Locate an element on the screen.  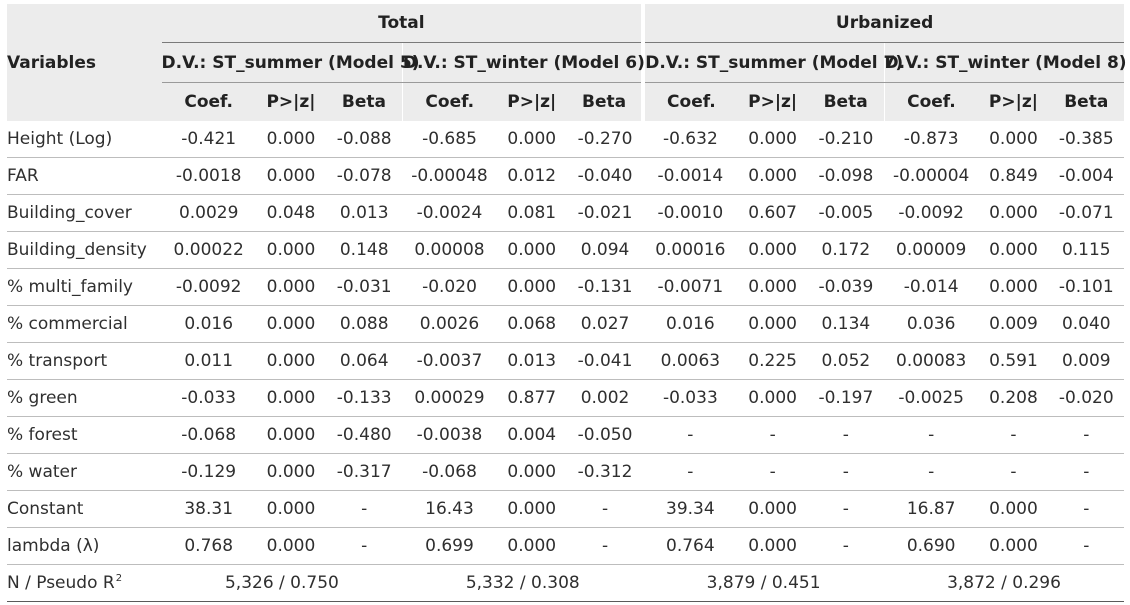
table-cell: -0.317 is located at coordinates (364, 472).